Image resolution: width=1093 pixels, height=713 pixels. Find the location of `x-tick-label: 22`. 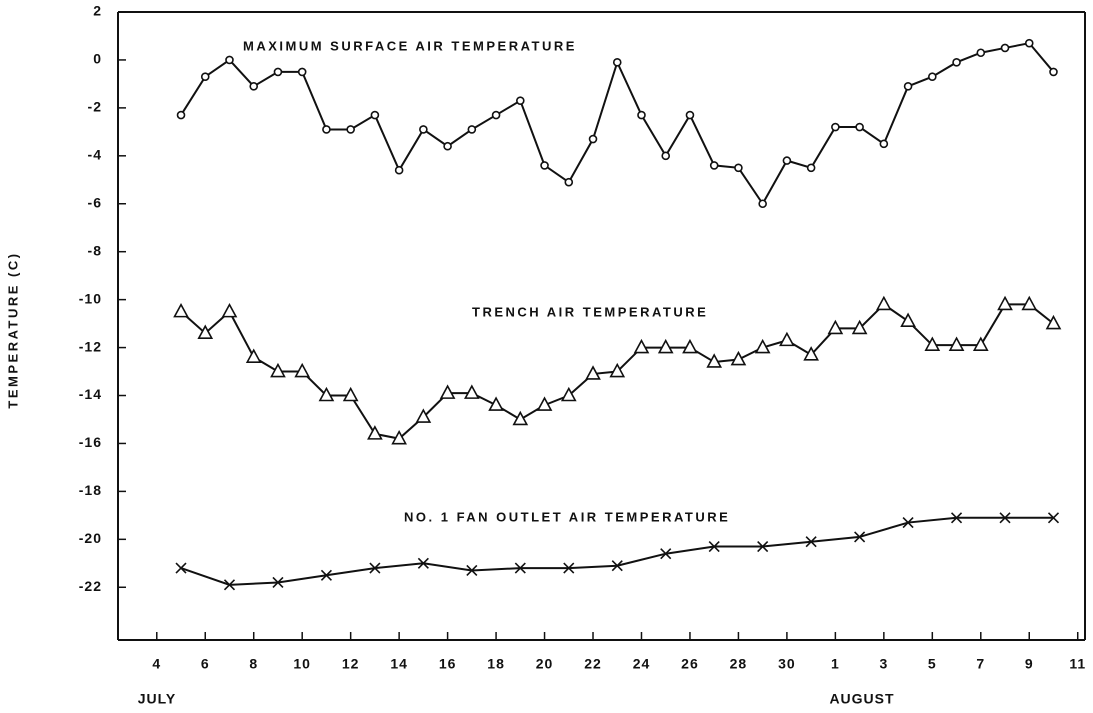

x-tick-label: 22 is located at coordinates (593, 664).